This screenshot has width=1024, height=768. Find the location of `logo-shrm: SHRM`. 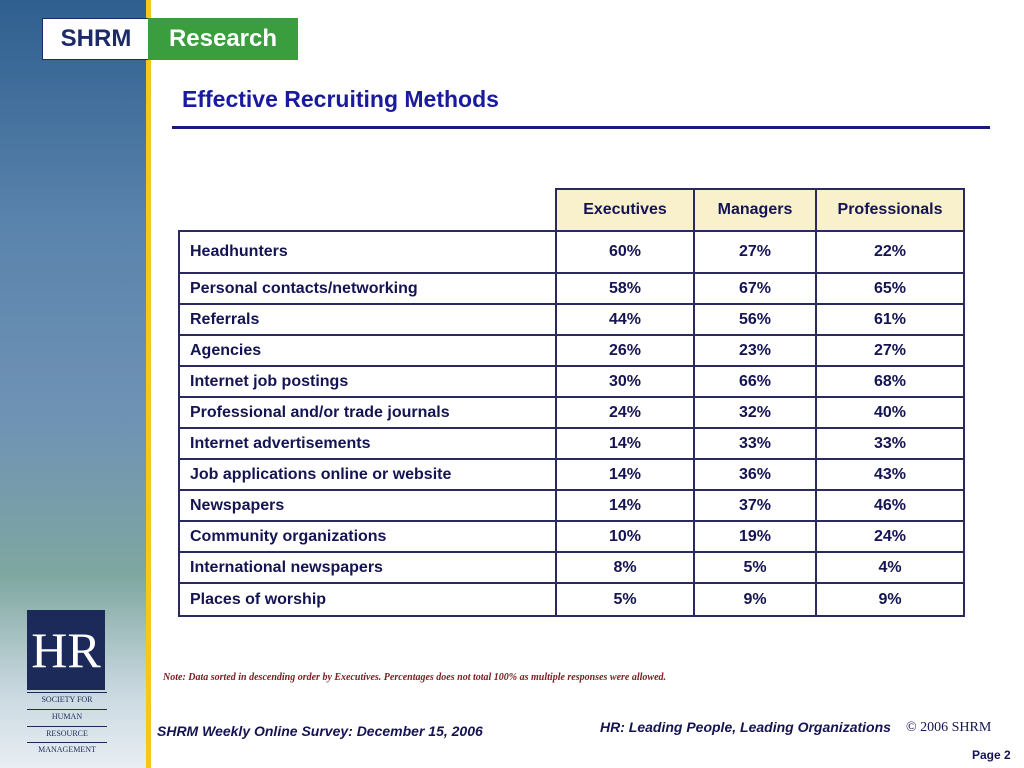

logo-shrm: SHRM is located at coordinates (96, 39).